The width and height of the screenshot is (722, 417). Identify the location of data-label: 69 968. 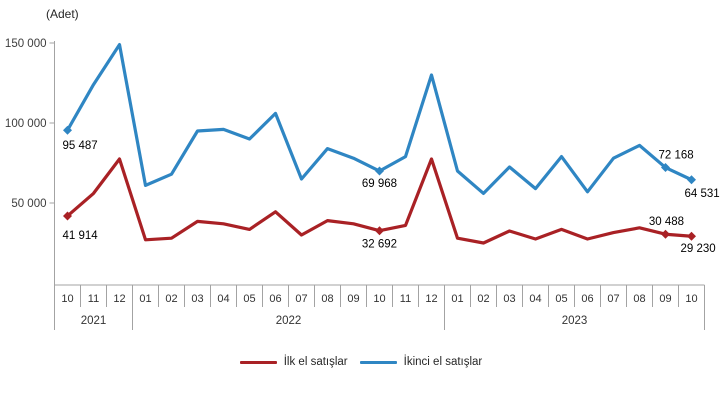
(379, 184).